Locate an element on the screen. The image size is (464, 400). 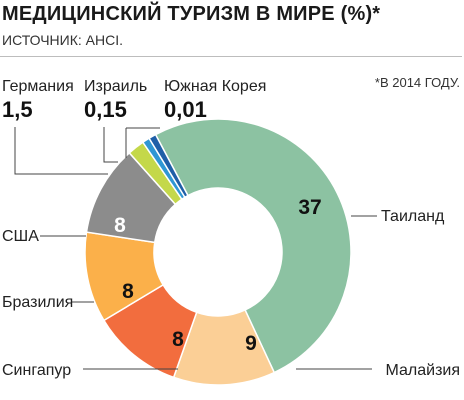
pie-label-1: Малайзия is located at coordinates (422, 370).